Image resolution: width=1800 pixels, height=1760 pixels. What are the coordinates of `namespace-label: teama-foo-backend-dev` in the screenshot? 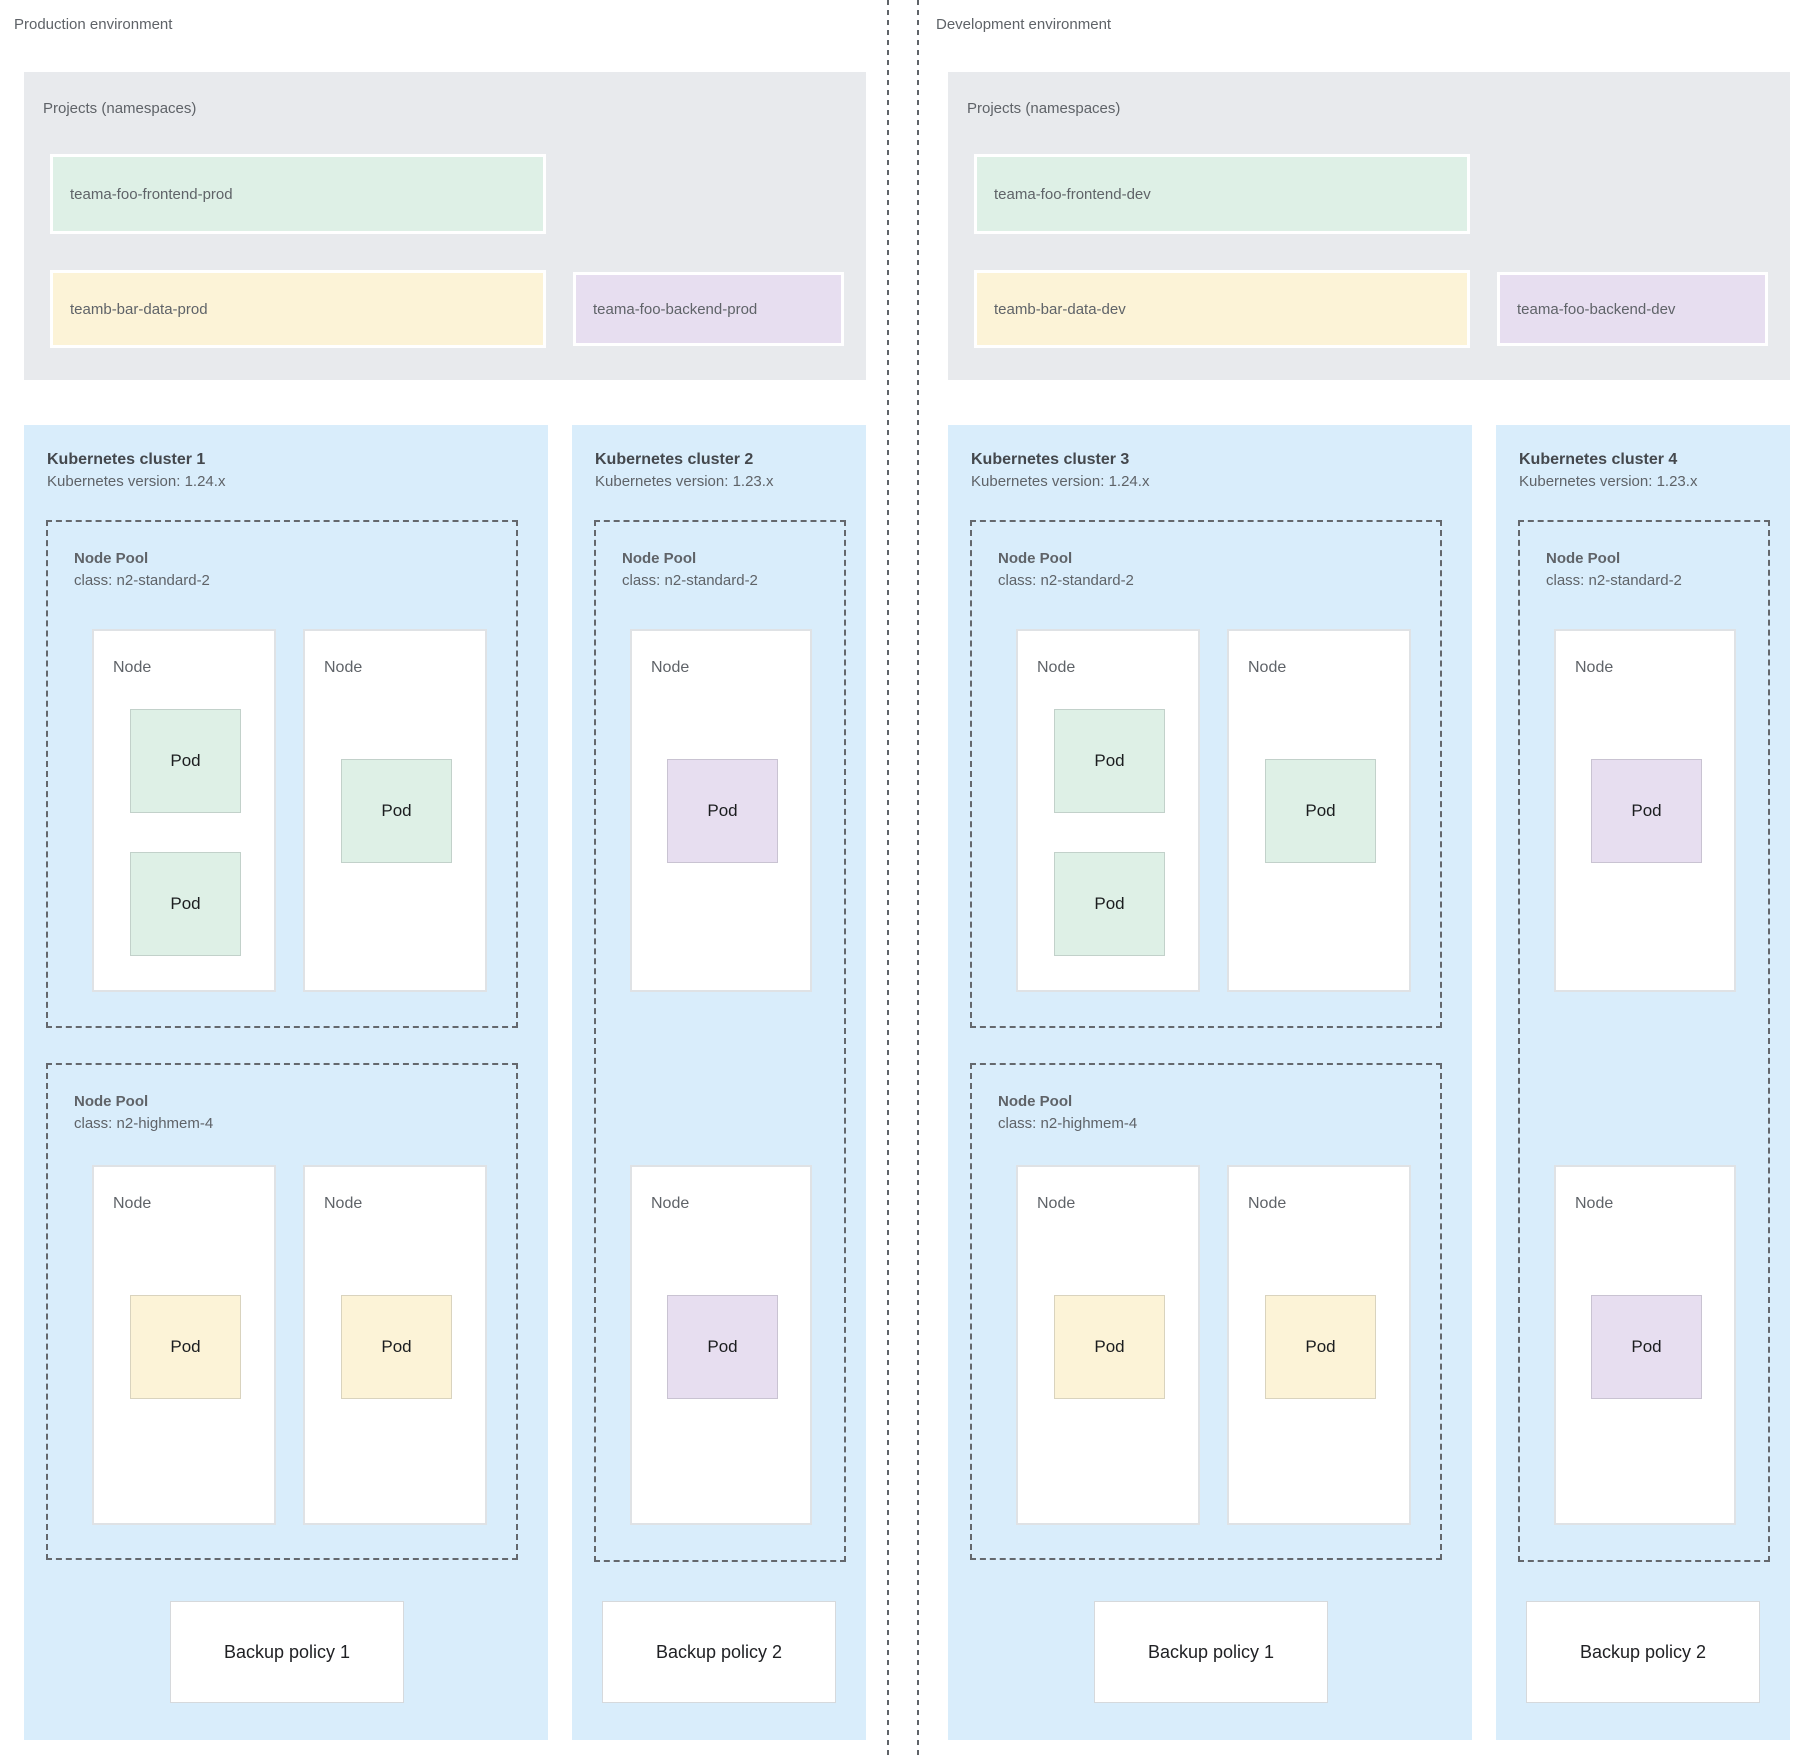 It's located at (1596, 309).